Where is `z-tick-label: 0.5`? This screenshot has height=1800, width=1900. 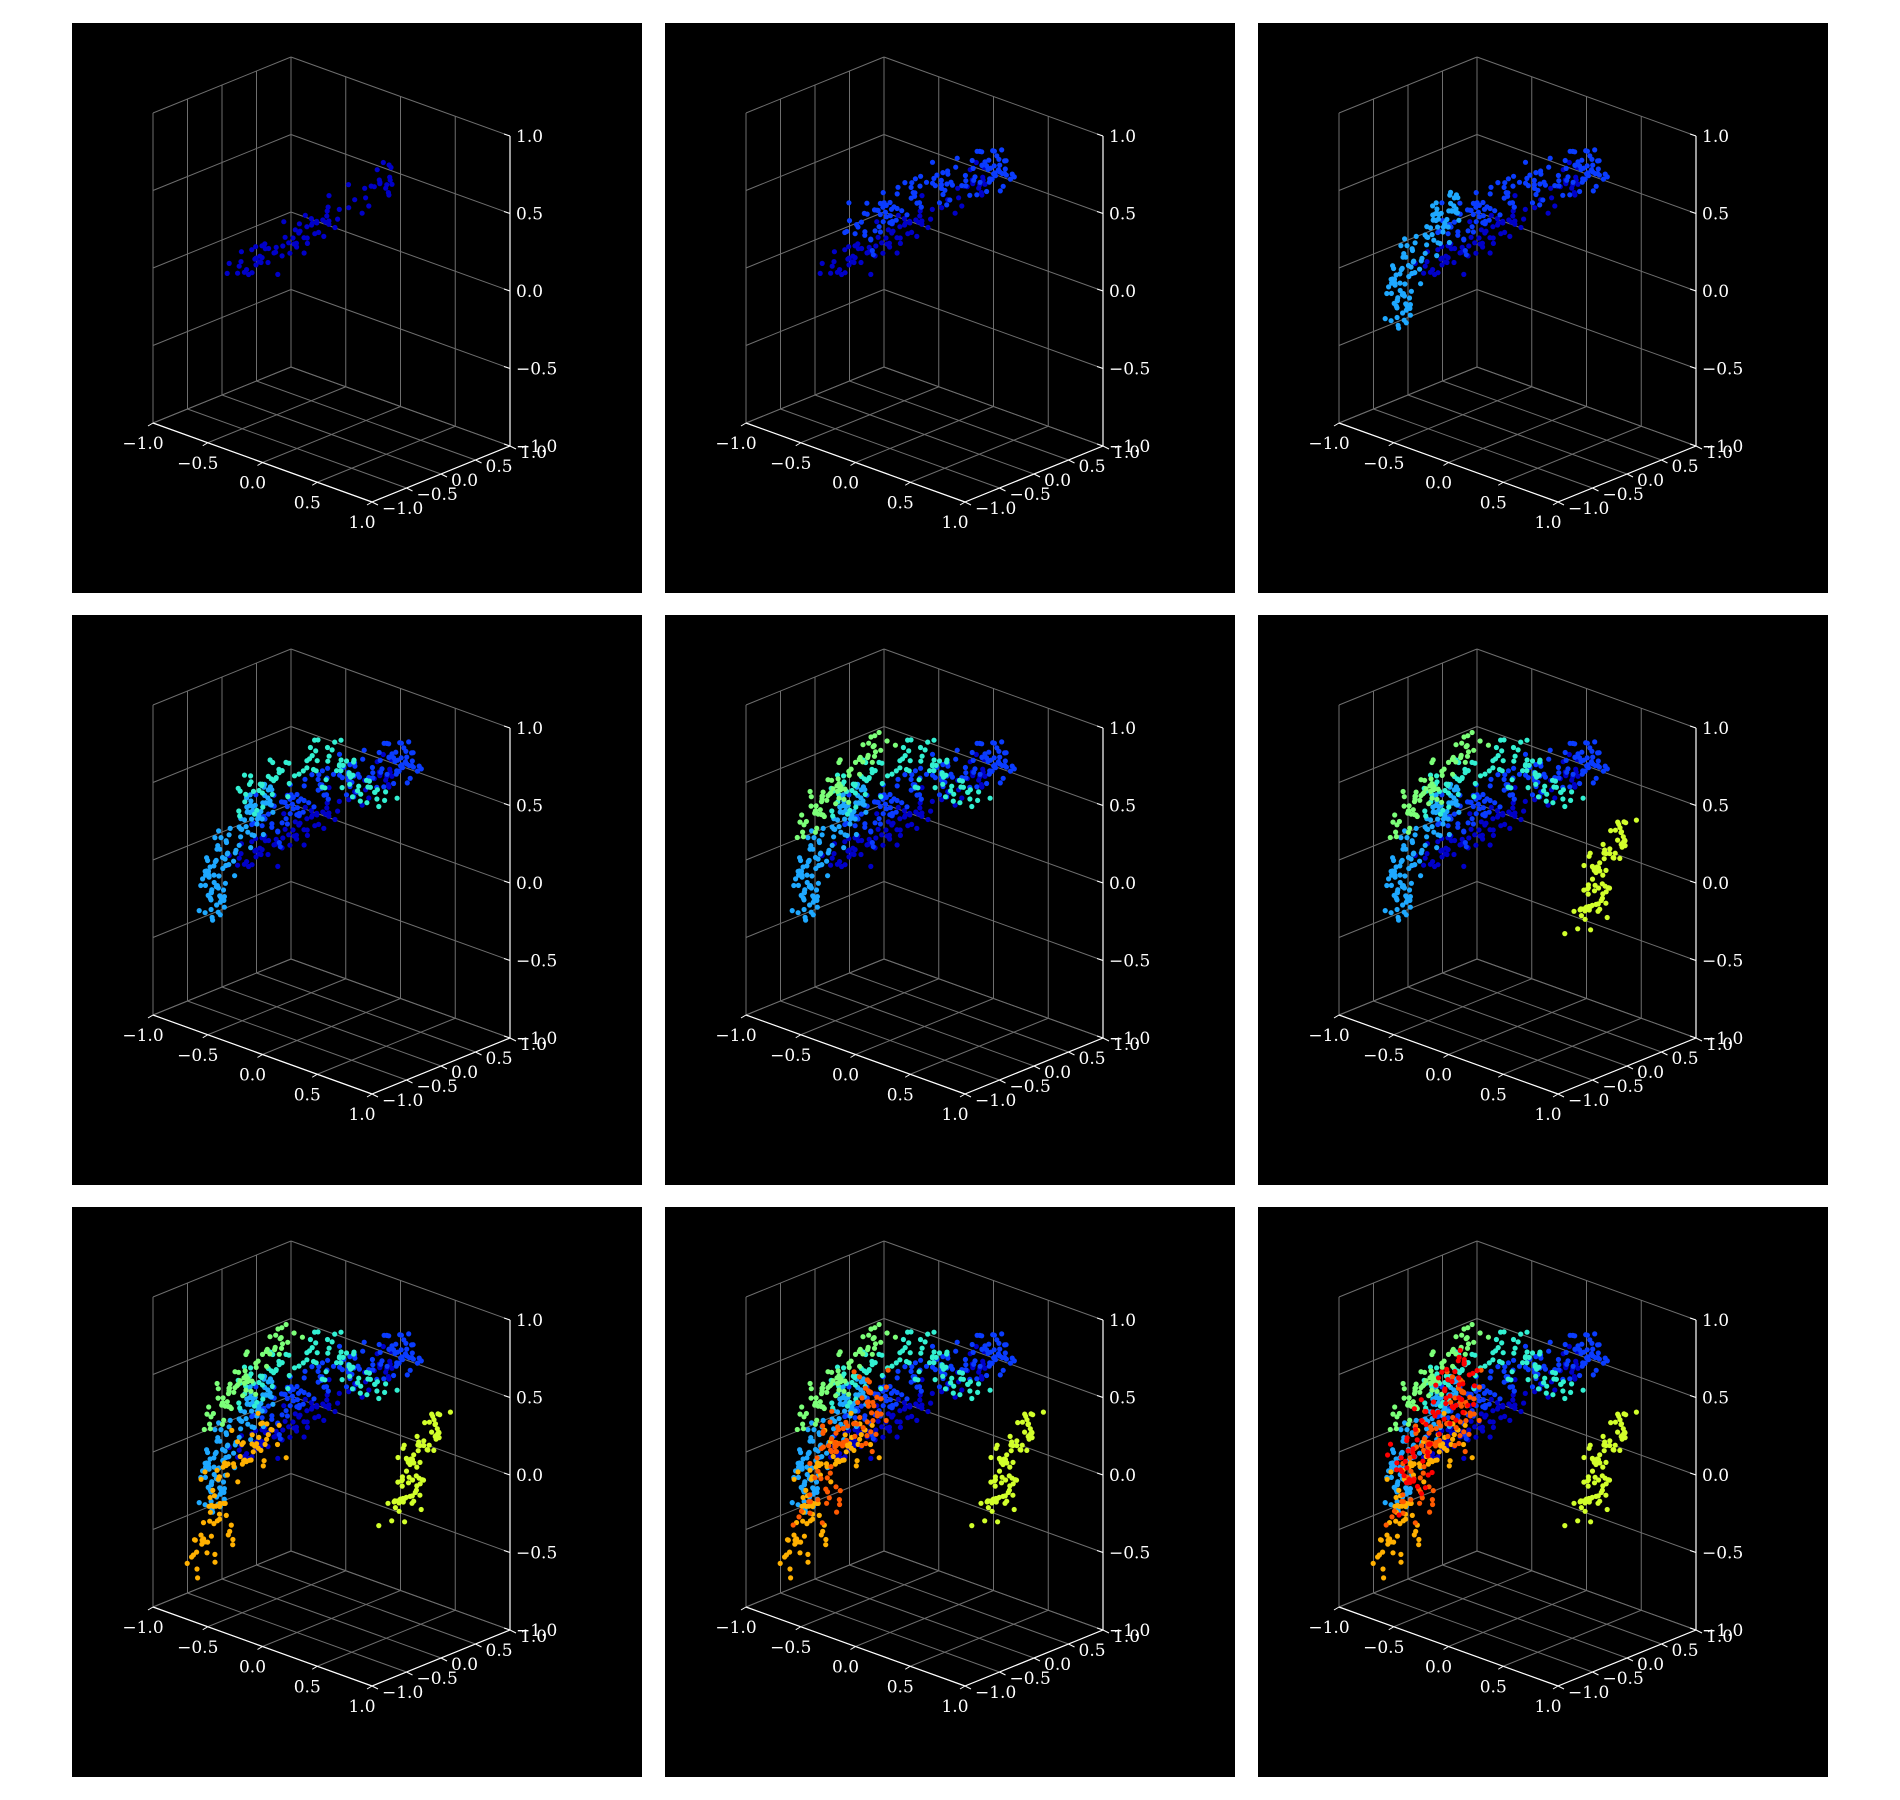
z-tick-label: 0.5 is located at coordinates (529, 807).